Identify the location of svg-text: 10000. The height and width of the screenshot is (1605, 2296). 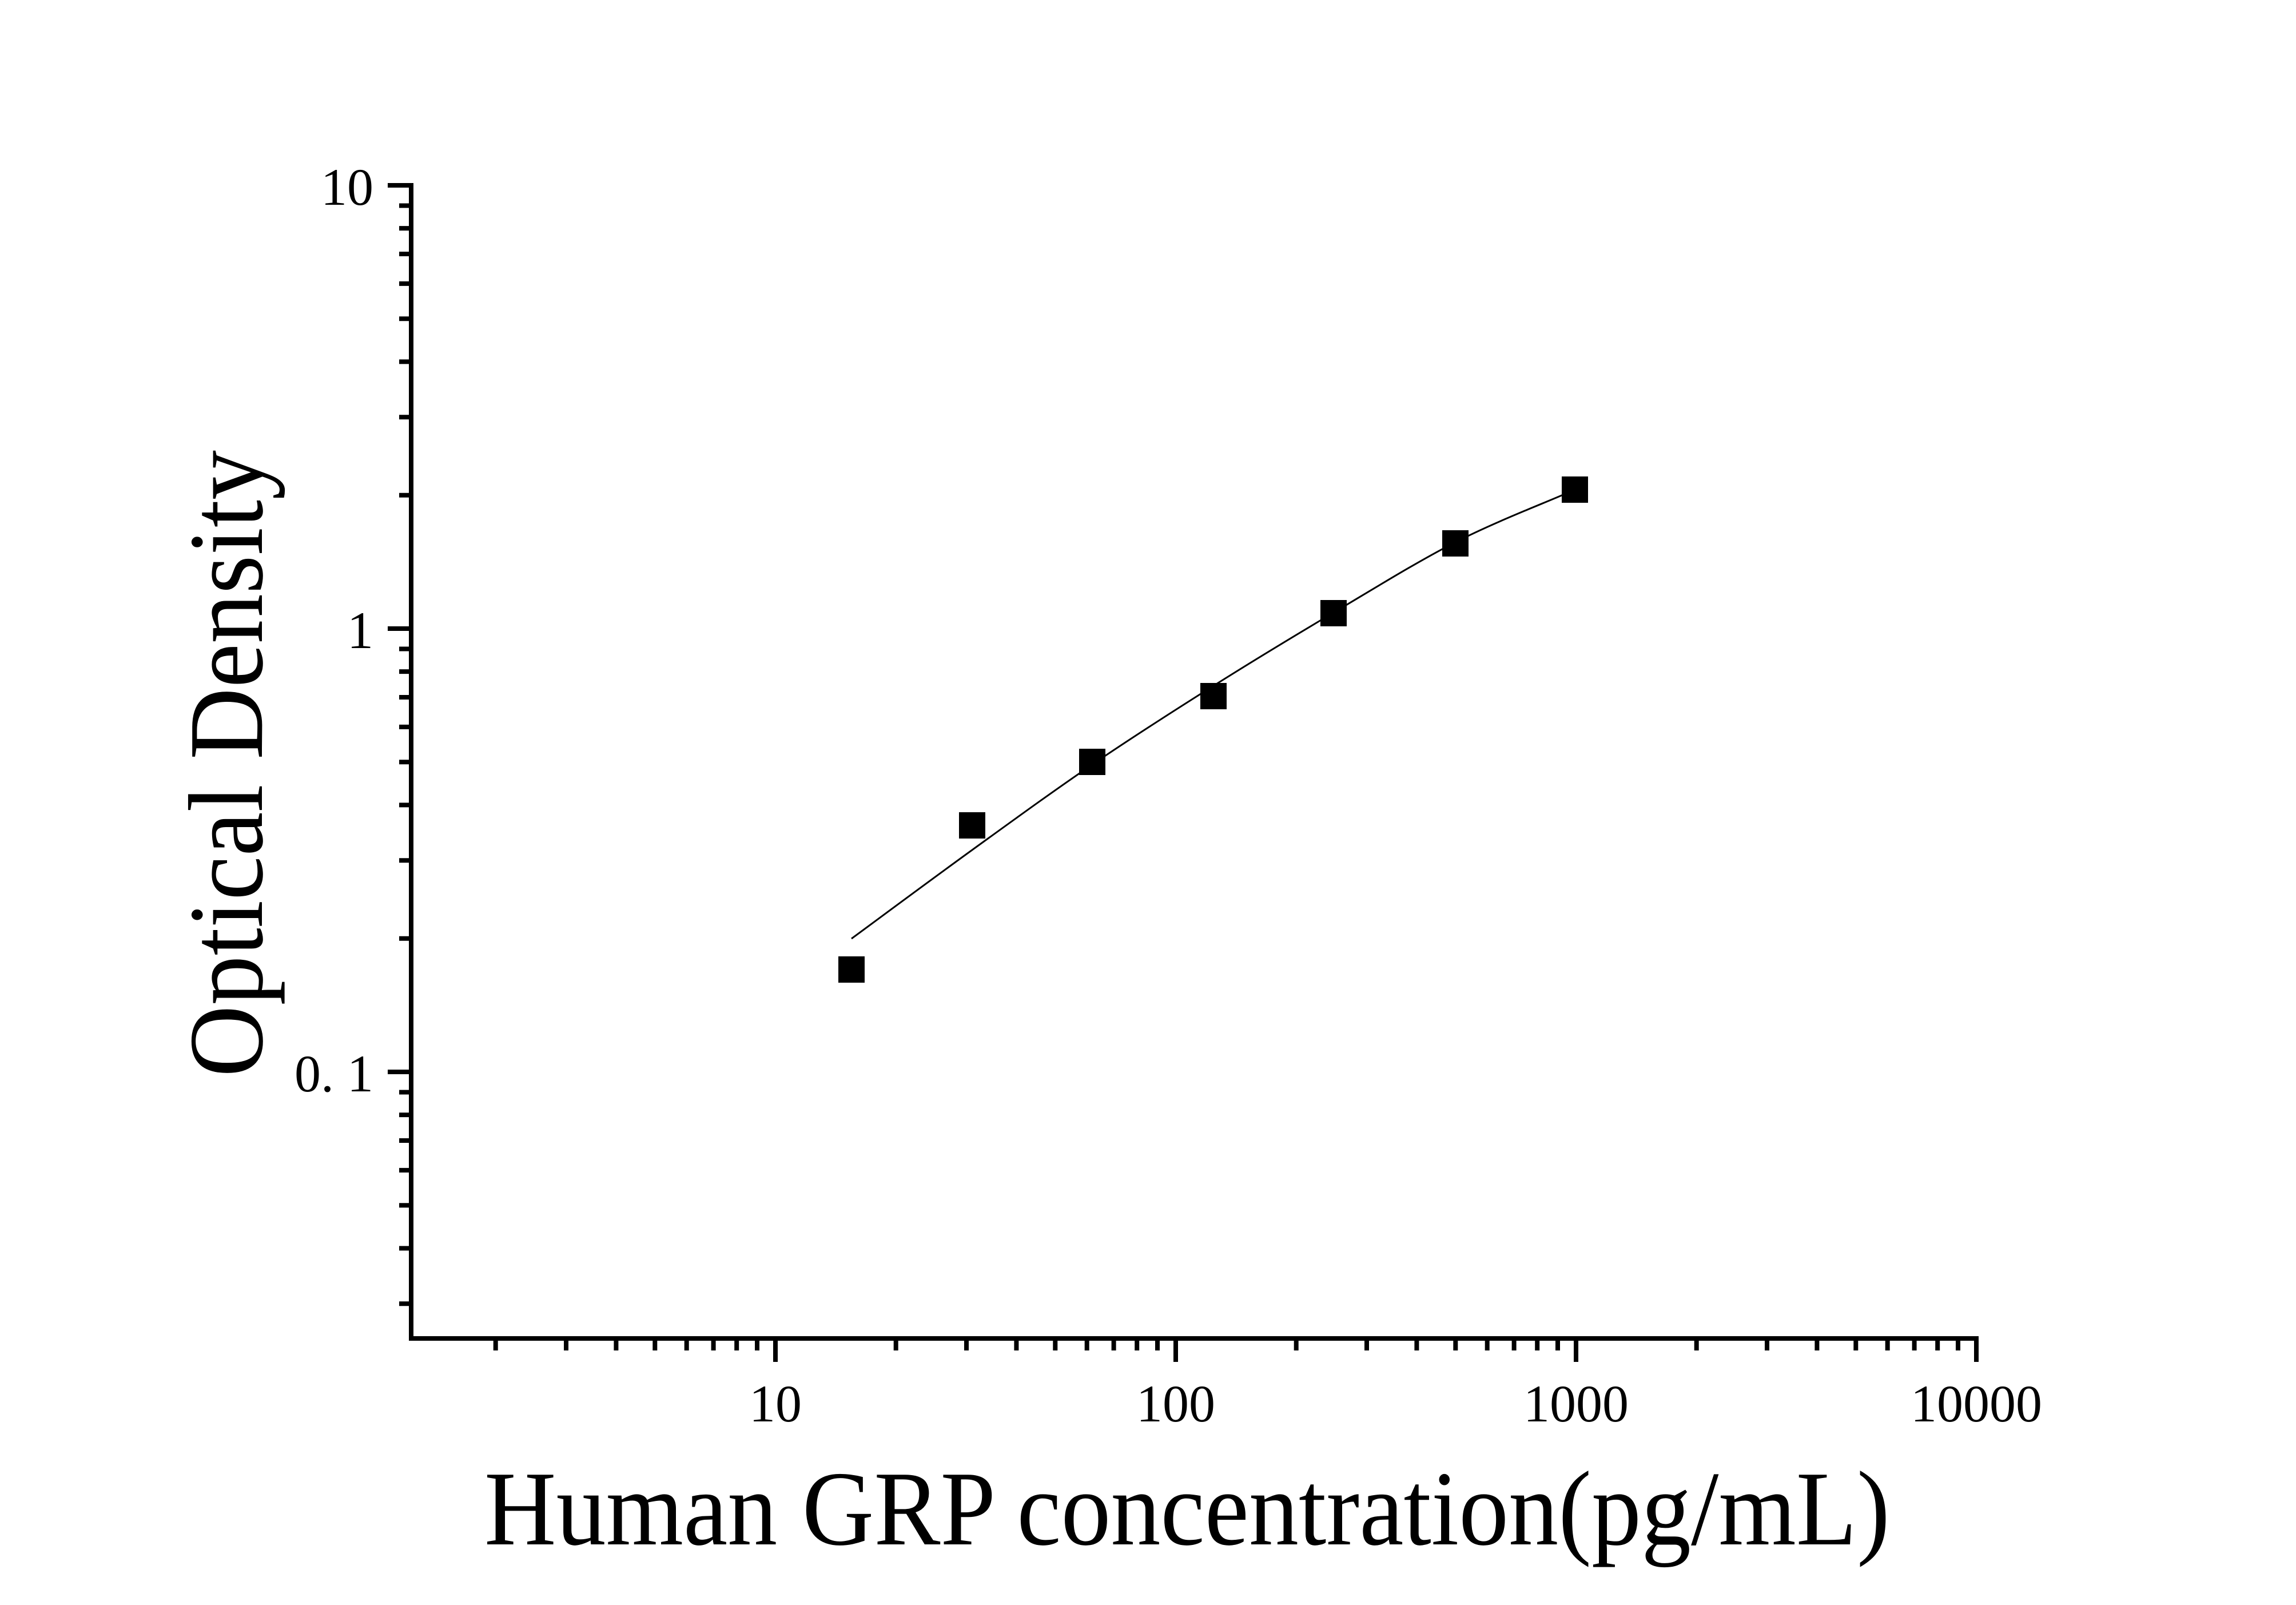
(1977, 1403).